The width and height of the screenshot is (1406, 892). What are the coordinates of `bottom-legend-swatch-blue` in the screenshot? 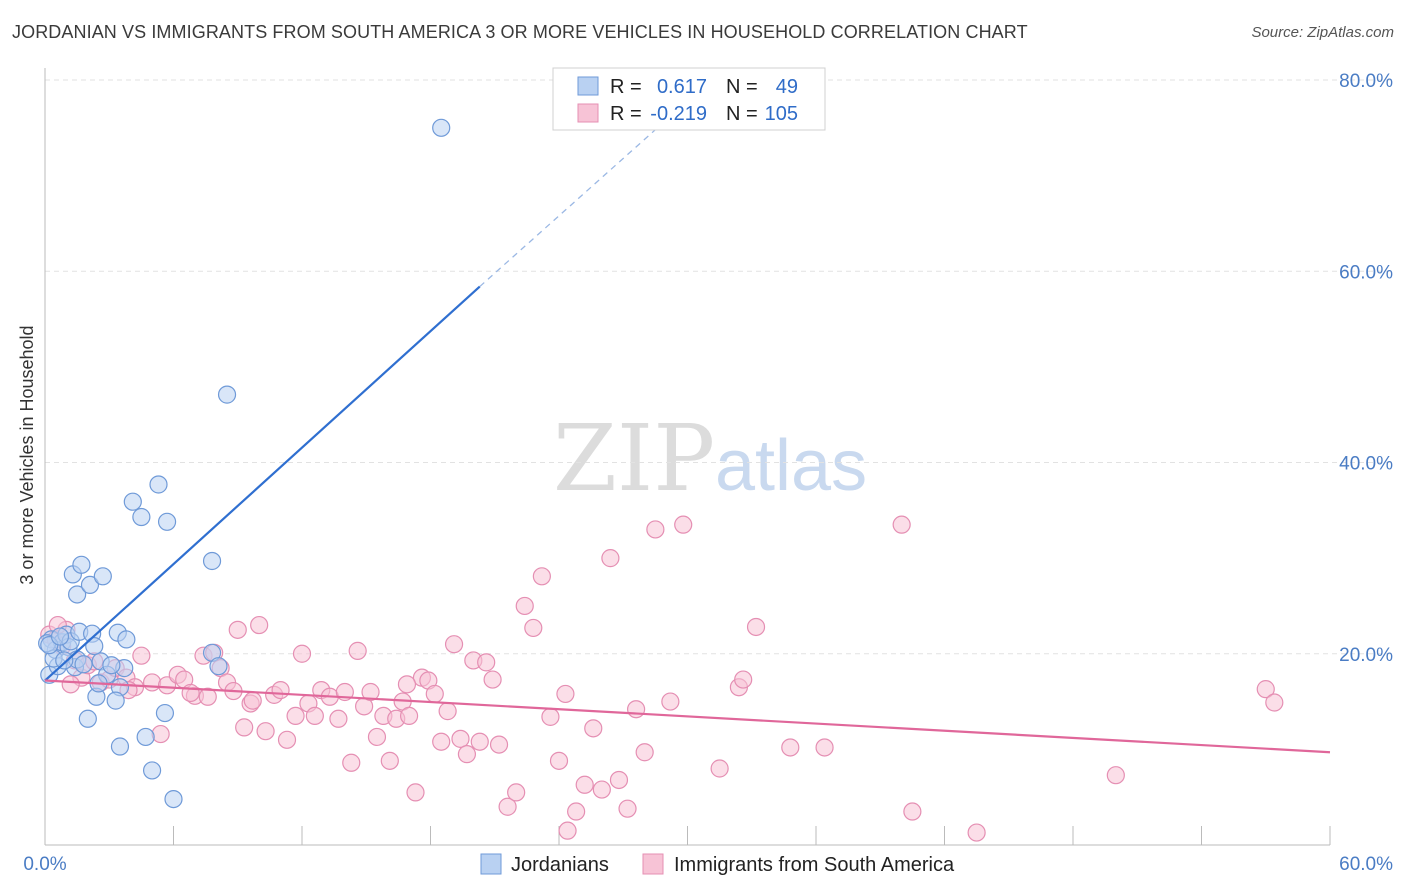 It's located at (491, 864).